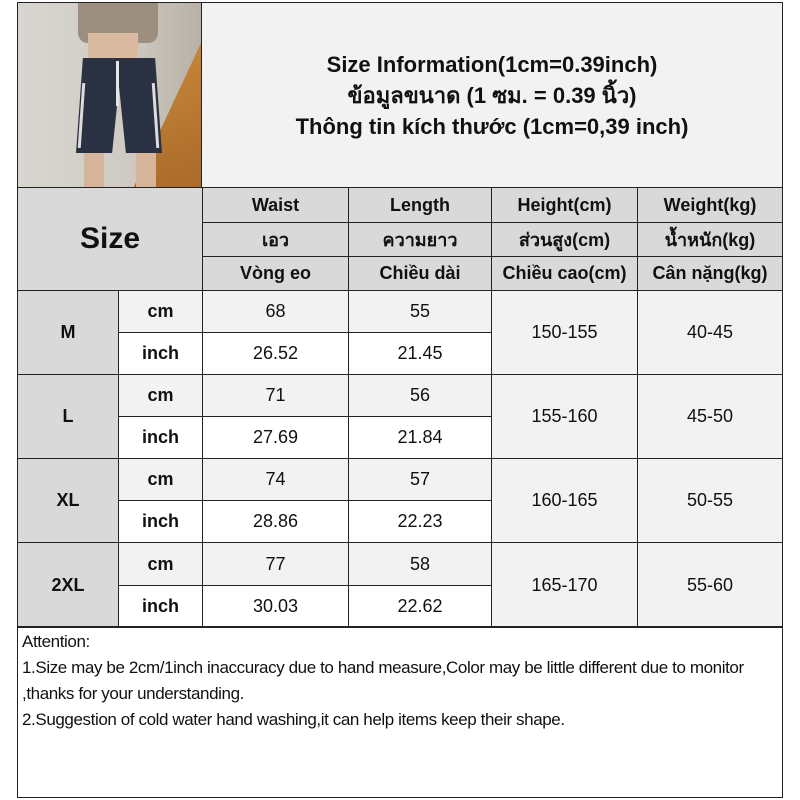 The height and width of the screenshot is (800, 800). I want to click on value-cm: 55, so click(420, 311).